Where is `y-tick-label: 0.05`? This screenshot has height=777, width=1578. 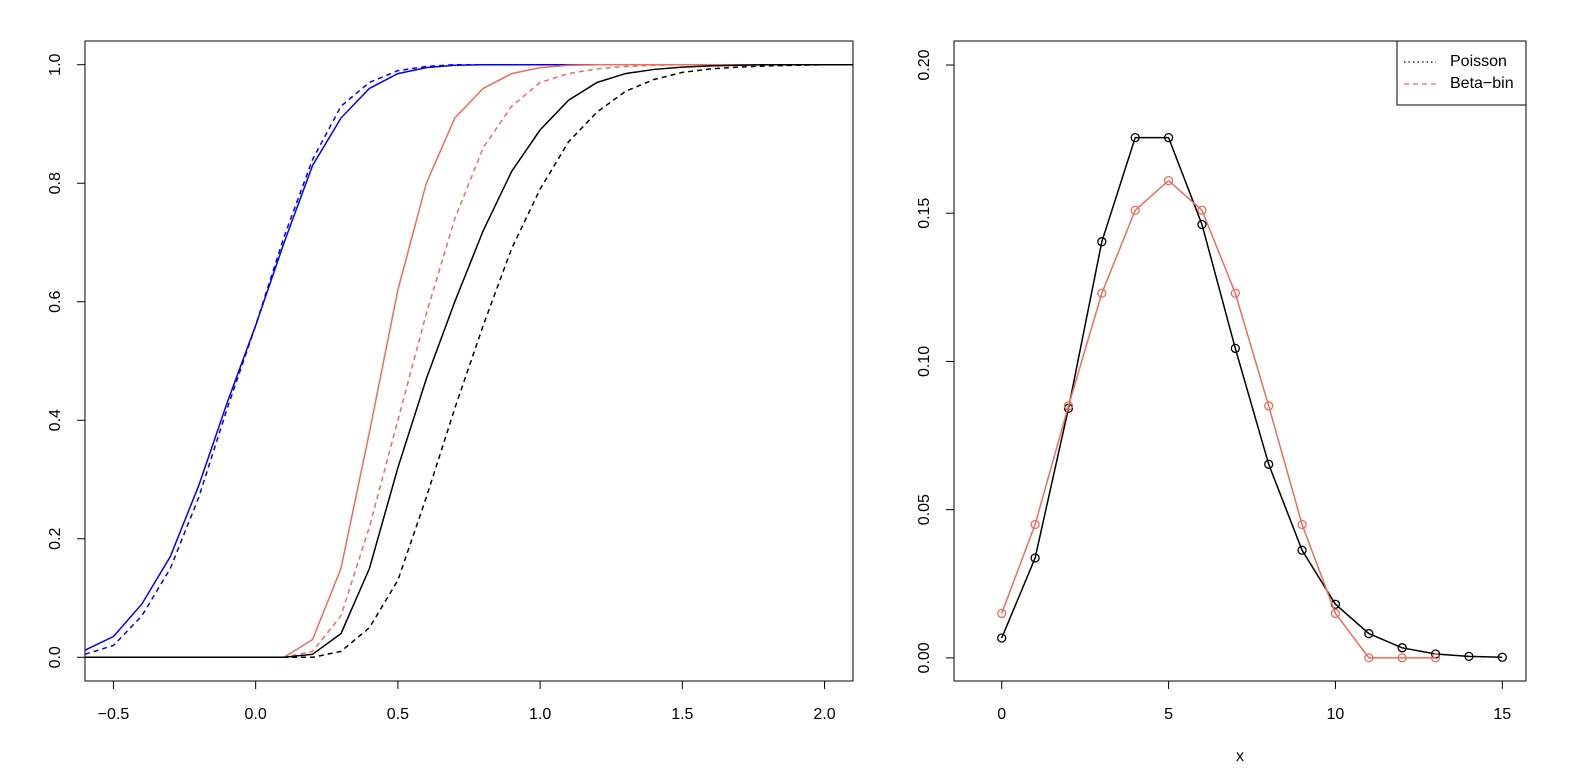
y-tick-label: 0.05 is located at coordinates (924, 509).